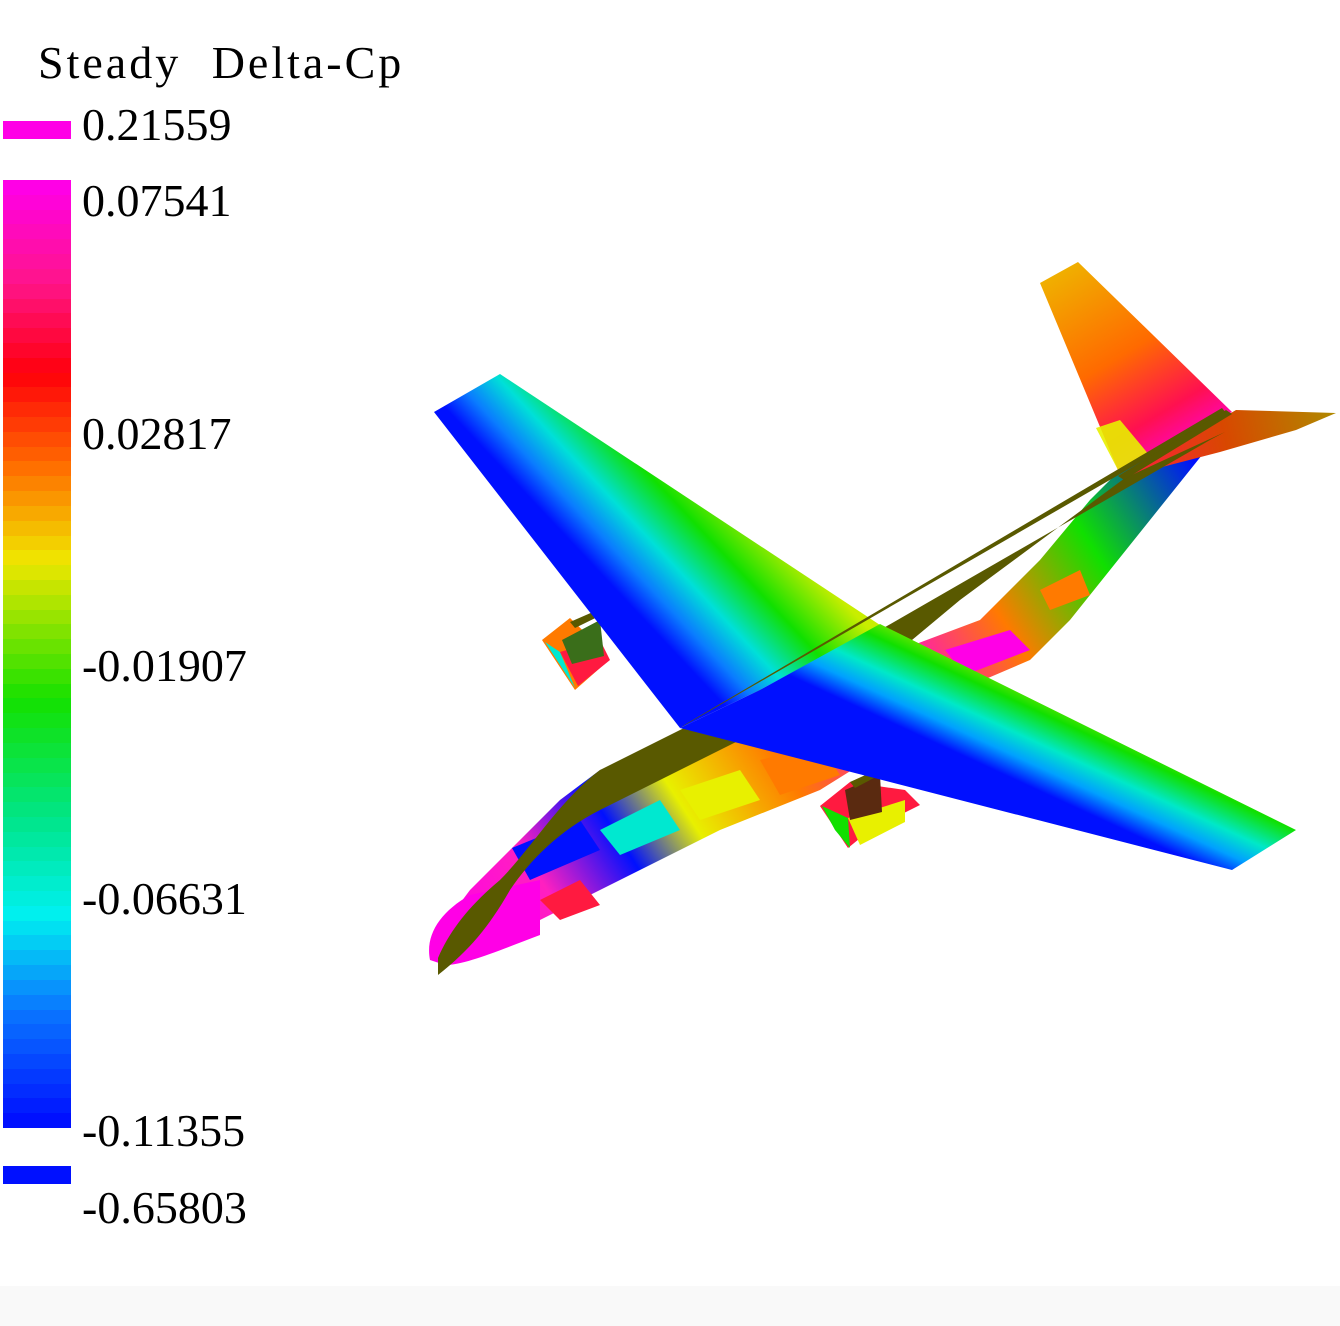  I want to click on overflow-min-label: -0.65803, so click(164, 1207).